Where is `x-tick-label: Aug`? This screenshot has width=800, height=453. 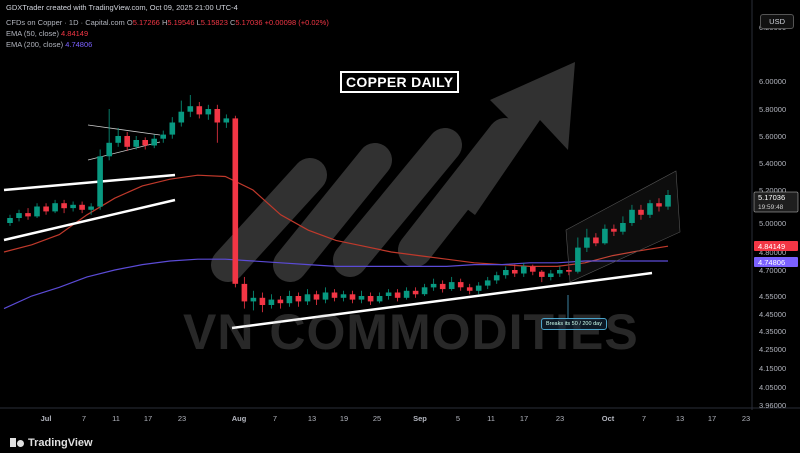 x-tick-label: Aug is located at coordinates (239, 418).